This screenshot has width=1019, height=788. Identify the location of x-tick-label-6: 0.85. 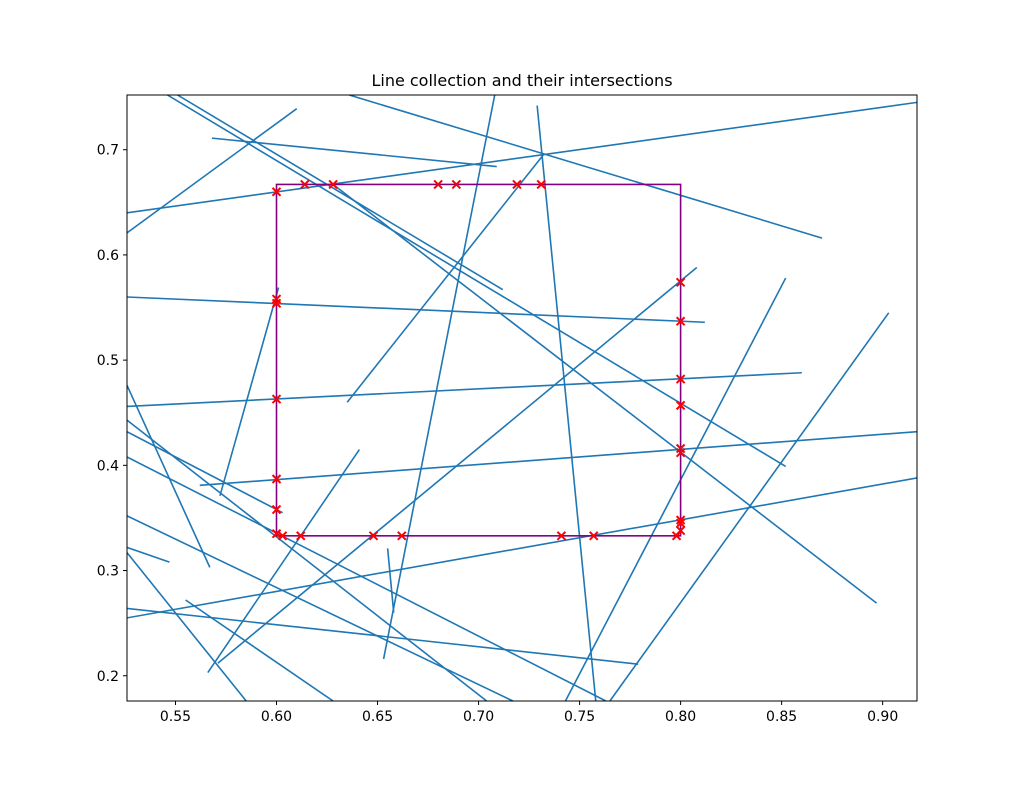
(781, 717).